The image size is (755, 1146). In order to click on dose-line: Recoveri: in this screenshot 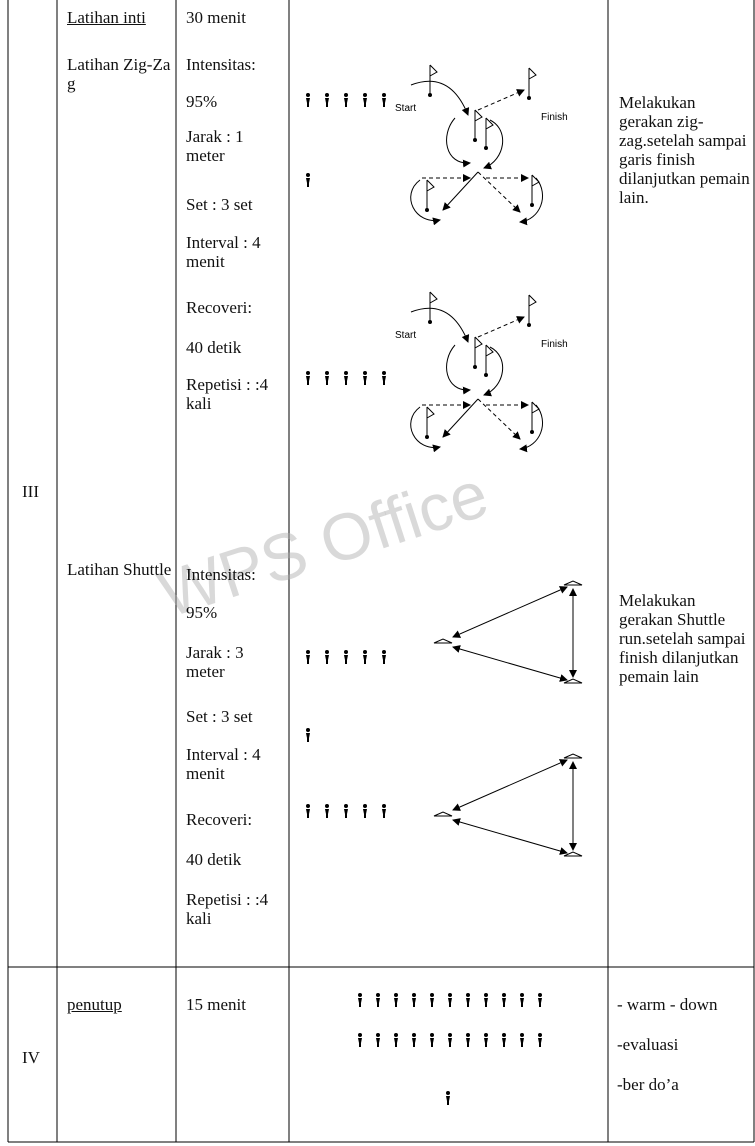, I will do `click(219, 819)`.